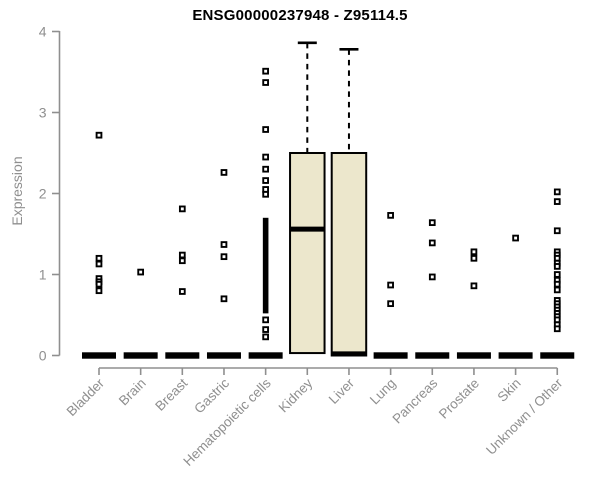  I want to click on x-tick-label: Kidney, so click(296, 395).